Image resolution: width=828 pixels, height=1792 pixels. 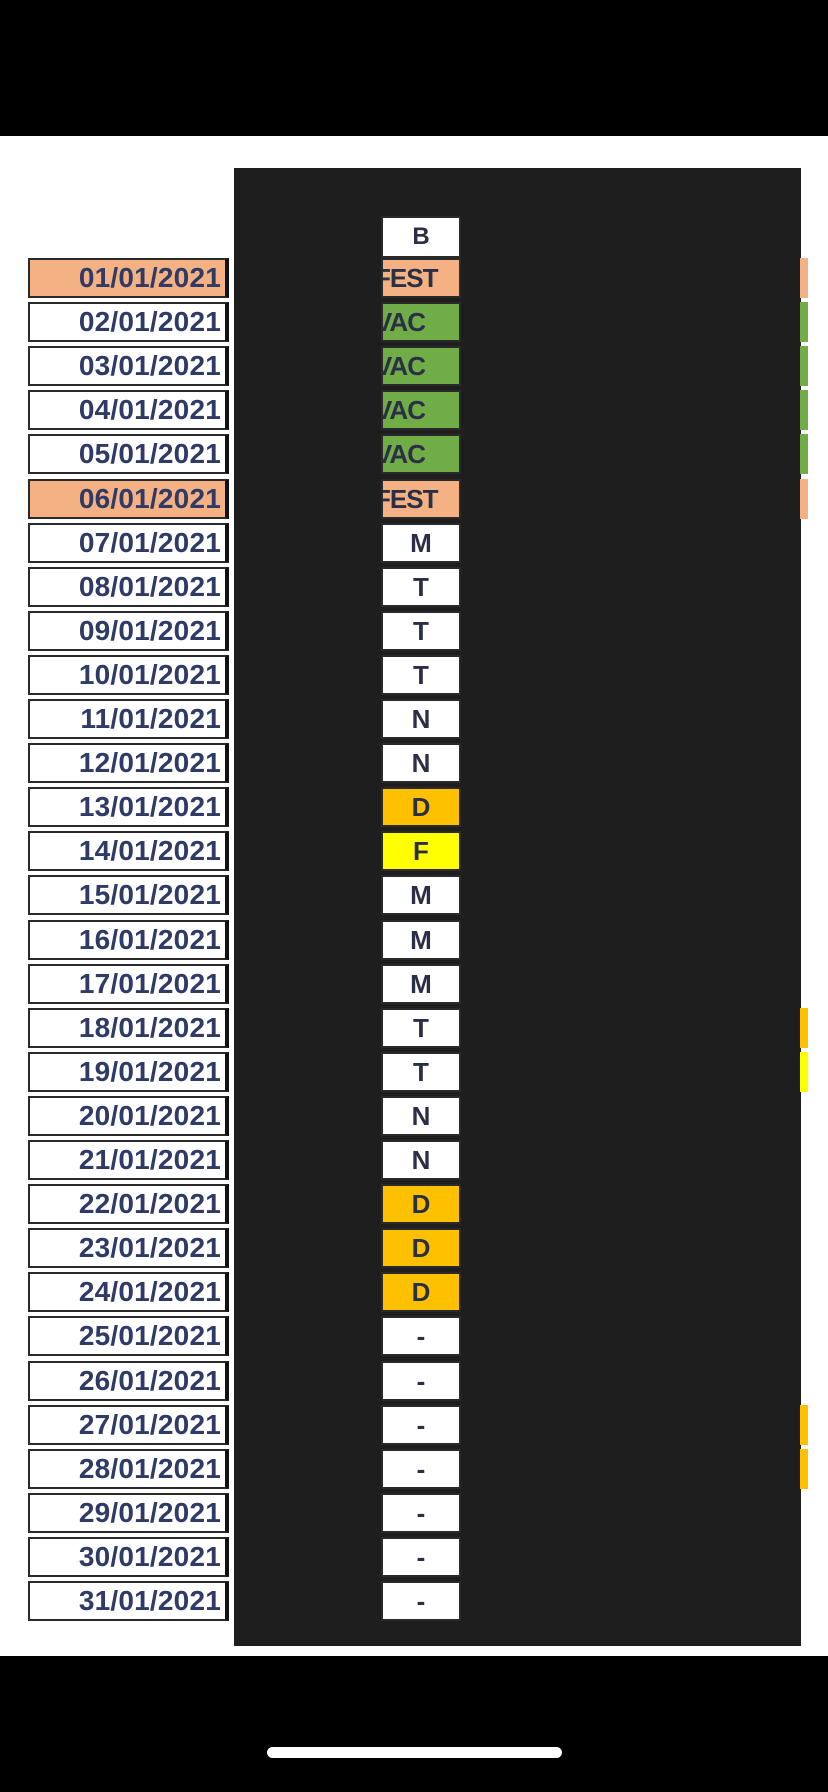 What do you see at coordinates (128, 1116) in the screenshot?
I see `date-cell: 20/01/2021` at bounding box center [128, 1116].